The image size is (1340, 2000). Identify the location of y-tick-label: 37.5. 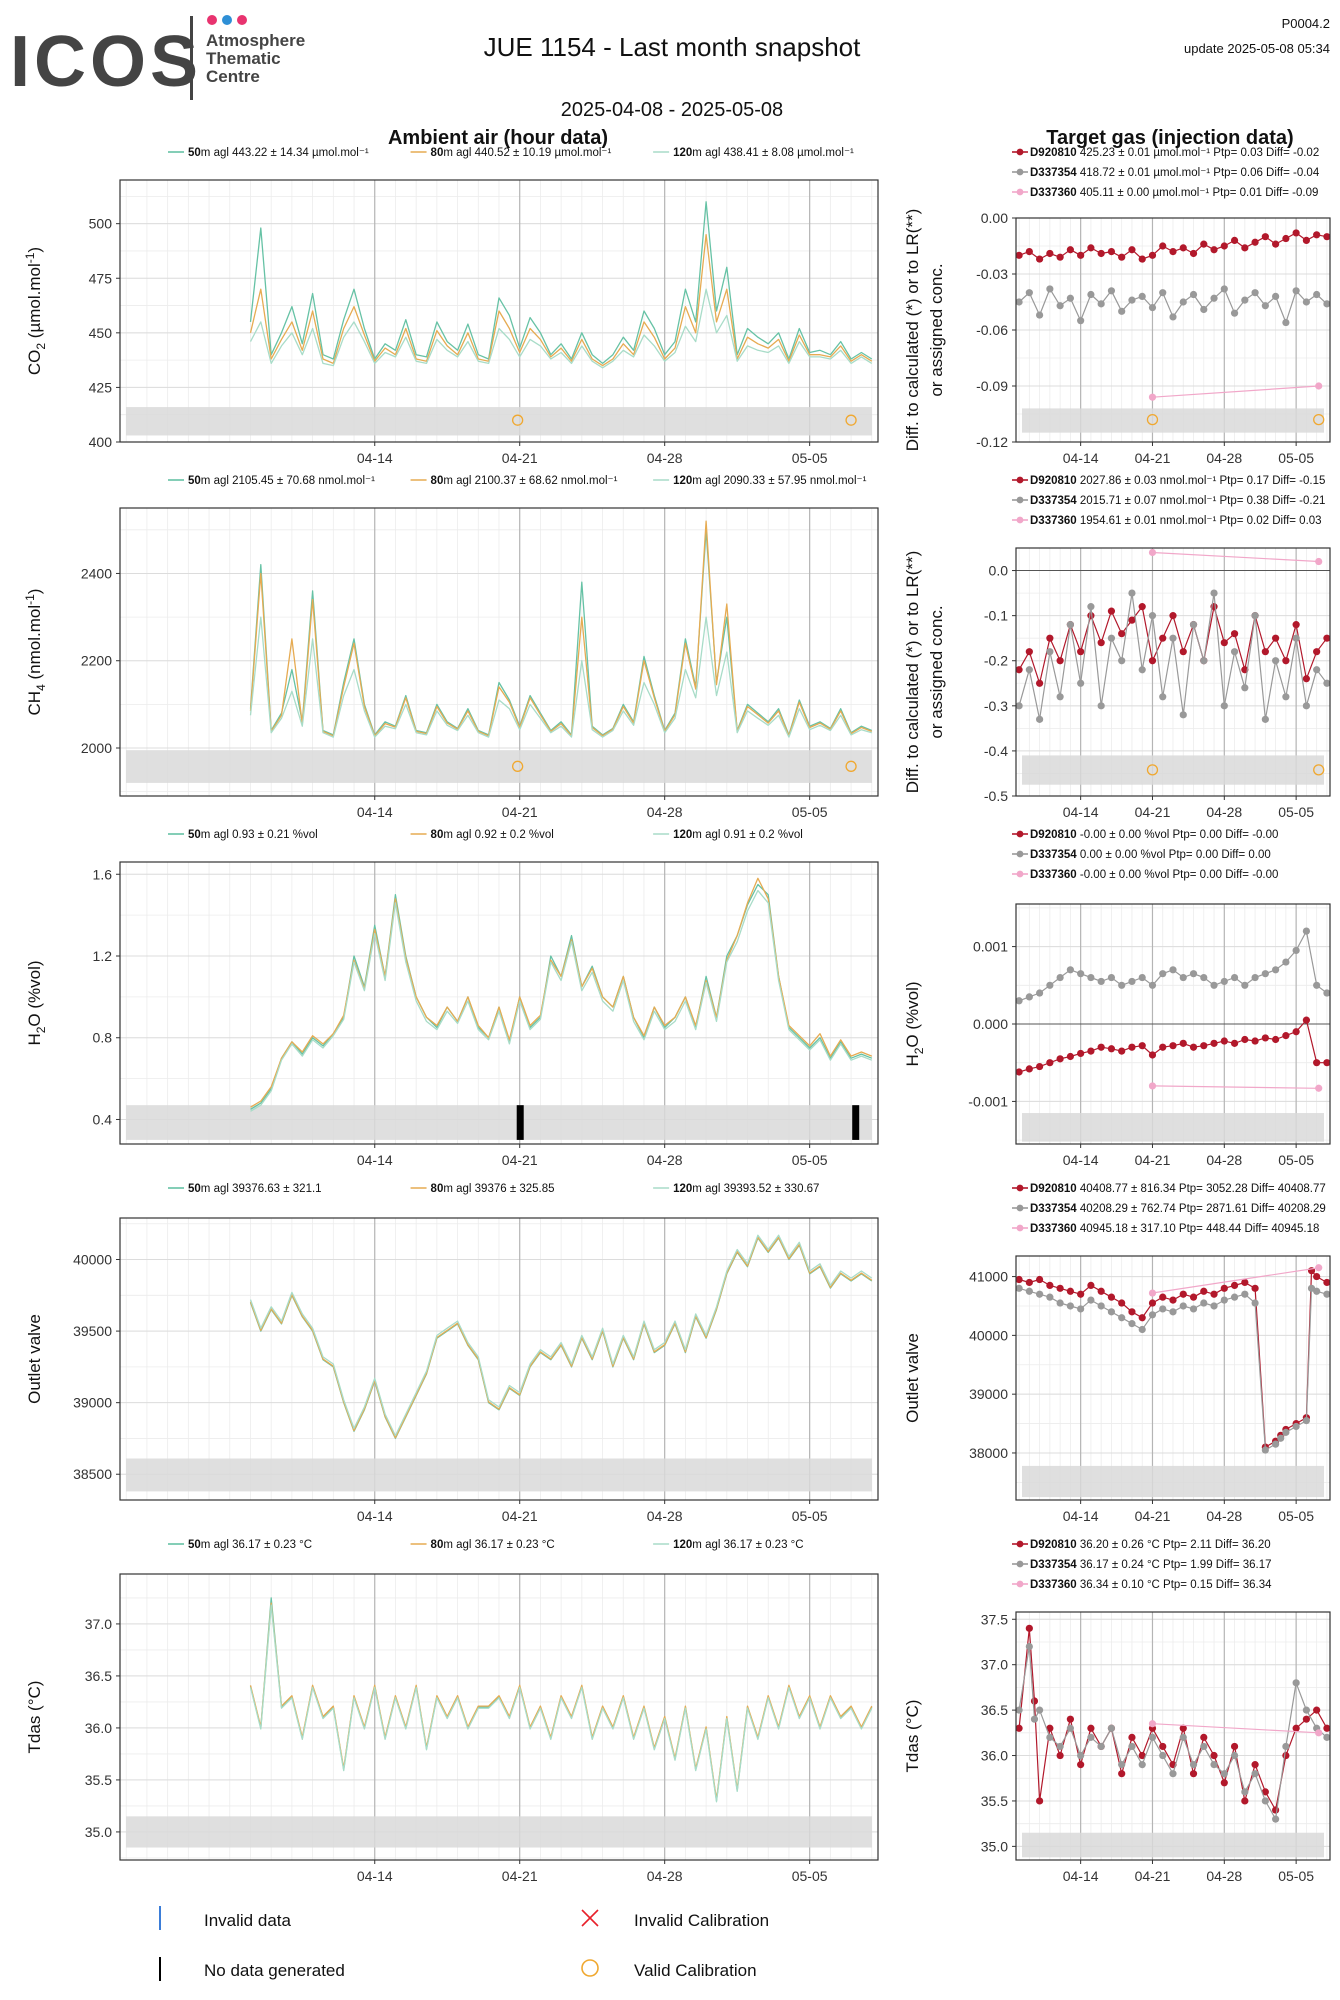
(994, 1619).